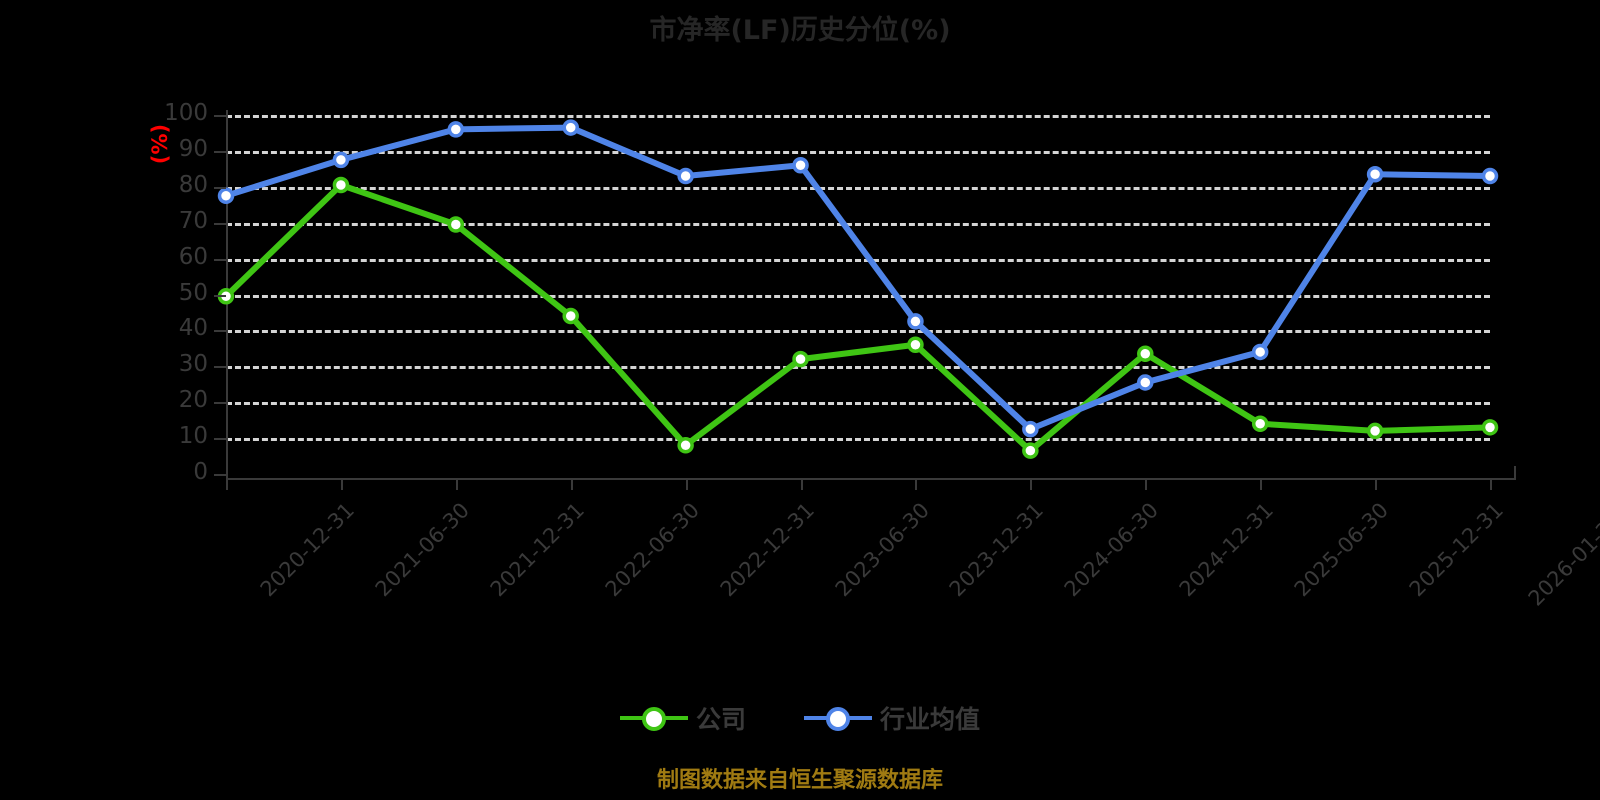 The height and width of the screenshot is (800, 1600). Describe the element at coordinates (537, 550) in the screenshot. I see `x-axis-tick-label: 2021-12-31` at that location.